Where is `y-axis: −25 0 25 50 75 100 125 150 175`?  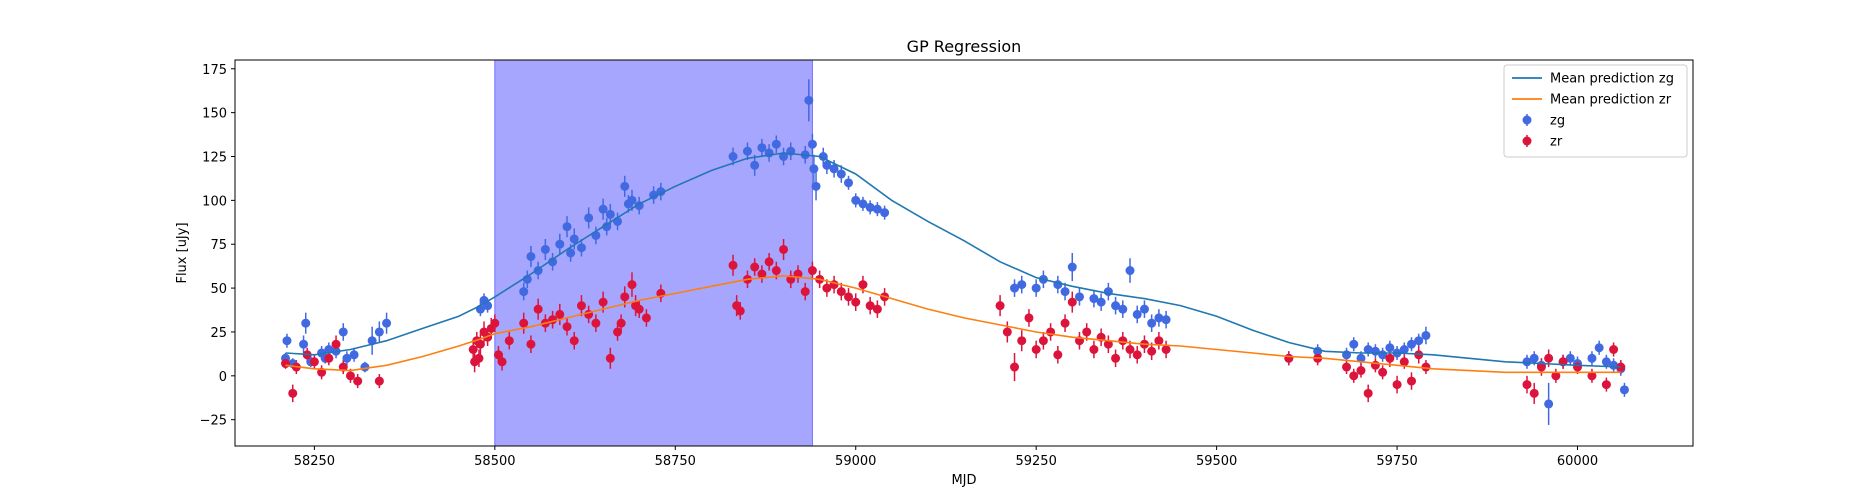 y-axis: −25 0 25 50 75 100 125 150 175 is located at coordinates (217, 246).